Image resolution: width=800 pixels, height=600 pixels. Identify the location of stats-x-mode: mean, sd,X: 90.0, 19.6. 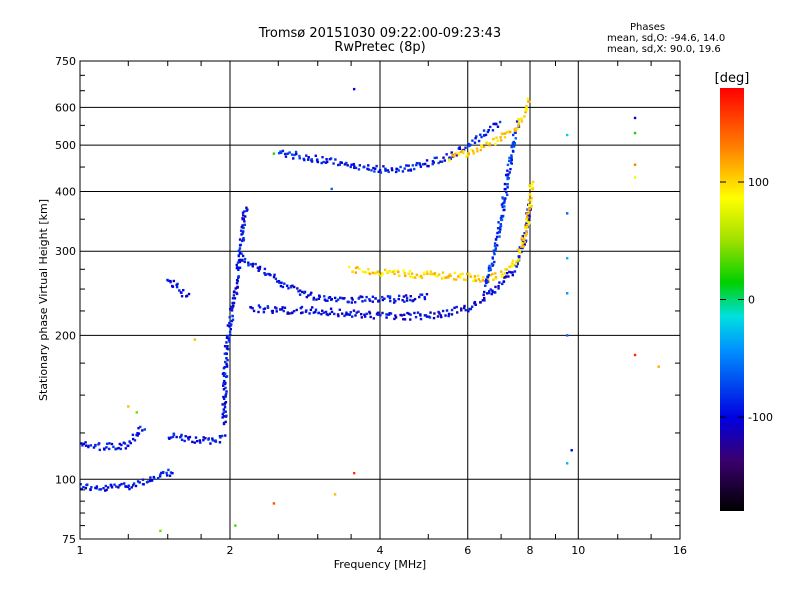
(664, 49).